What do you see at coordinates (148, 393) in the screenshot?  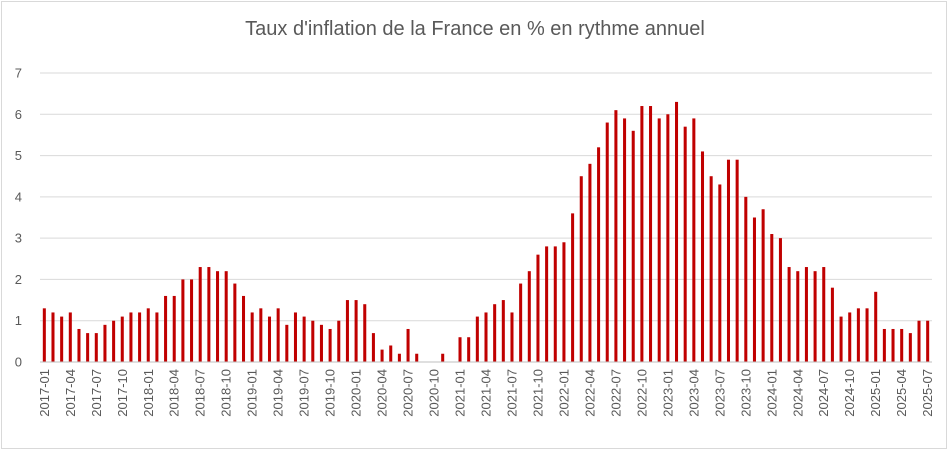 I see `x-tick-label: 2018-01` at bounding box center [148, 393].